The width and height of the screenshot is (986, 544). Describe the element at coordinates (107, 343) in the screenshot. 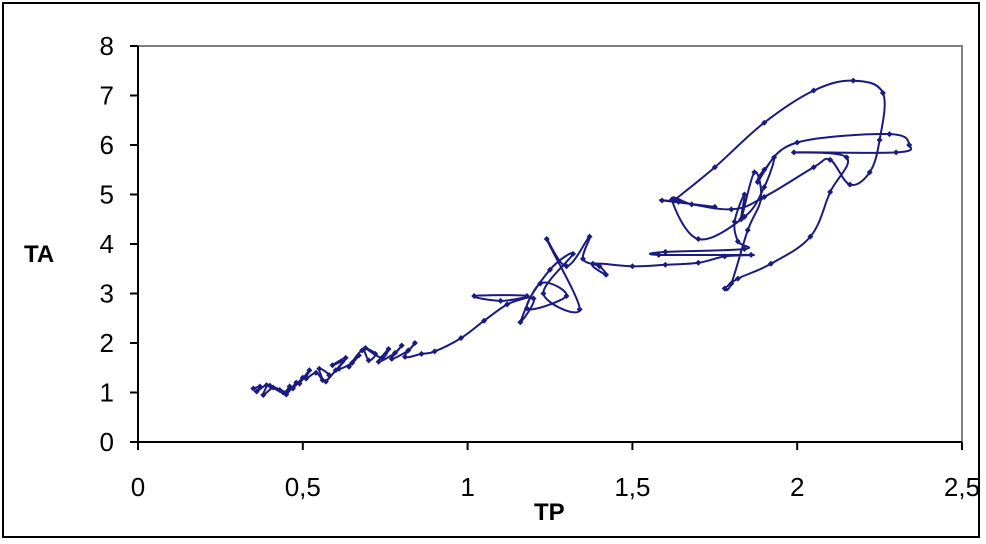

I see `y-tick-label: 2` at that location.